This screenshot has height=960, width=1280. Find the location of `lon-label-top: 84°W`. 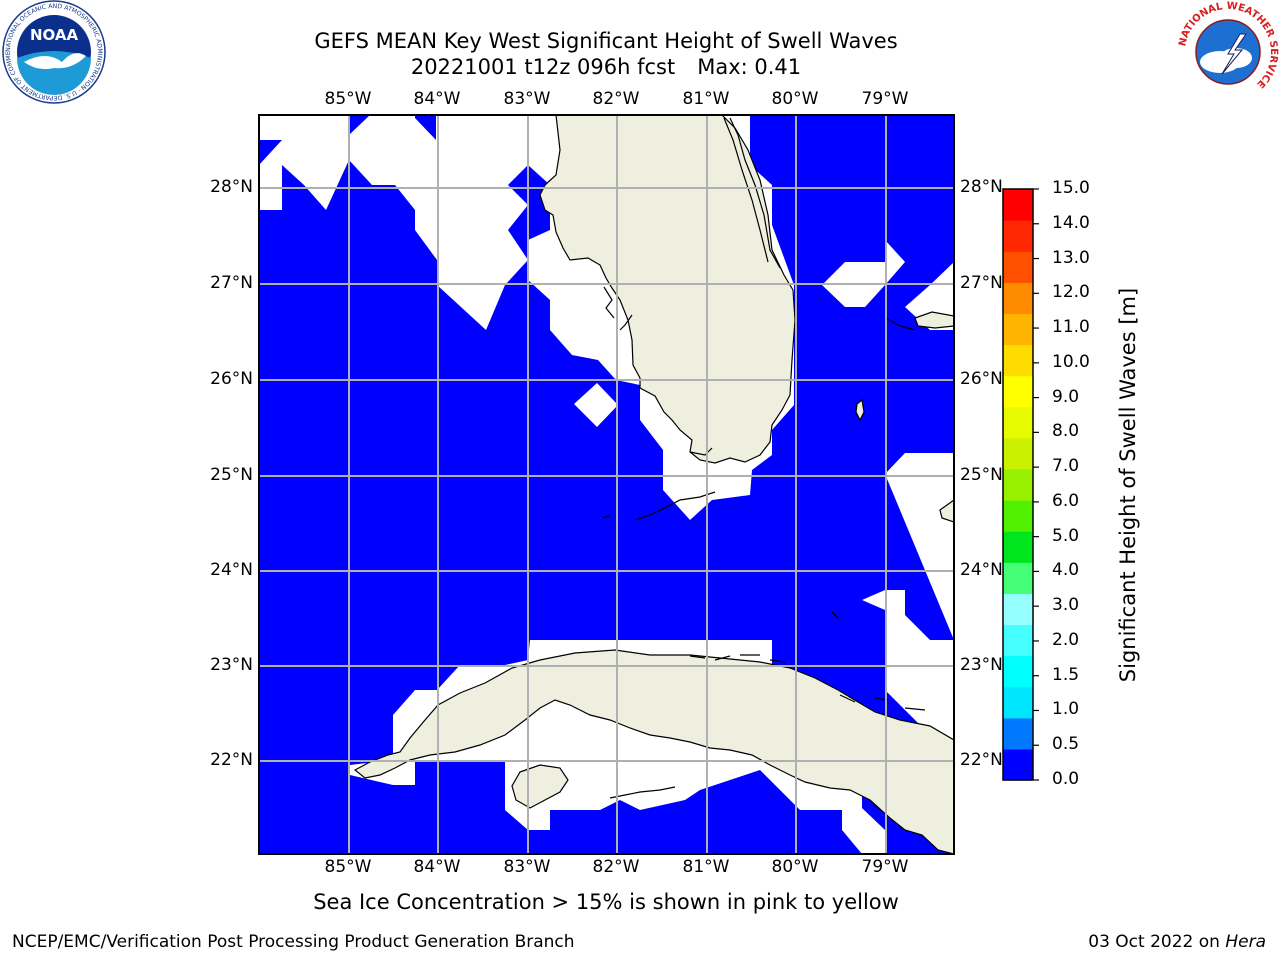

lon-label-top: 84°W is located at coordinates (437, 99).